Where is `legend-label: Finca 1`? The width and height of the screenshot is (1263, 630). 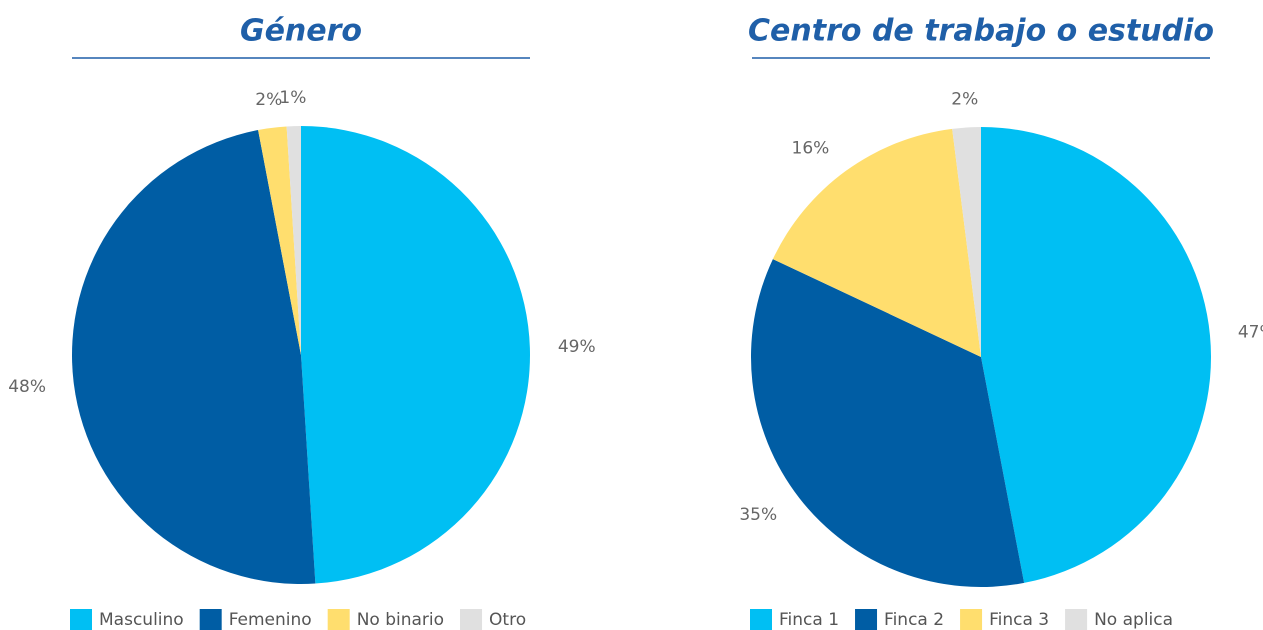
legend-label: Finca 1 is located at coordinates (809, 620).